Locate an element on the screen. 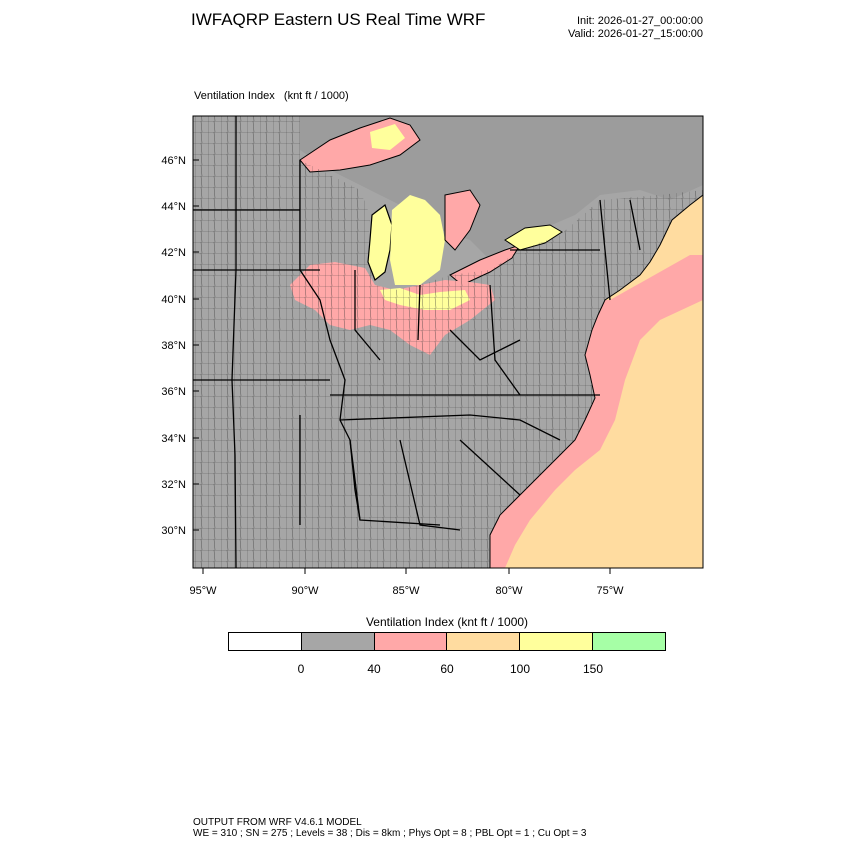 Image resolution: width=850 pixels, height=850 pixels. field-name: Ventilation Index is located at coordinates (234, 96).